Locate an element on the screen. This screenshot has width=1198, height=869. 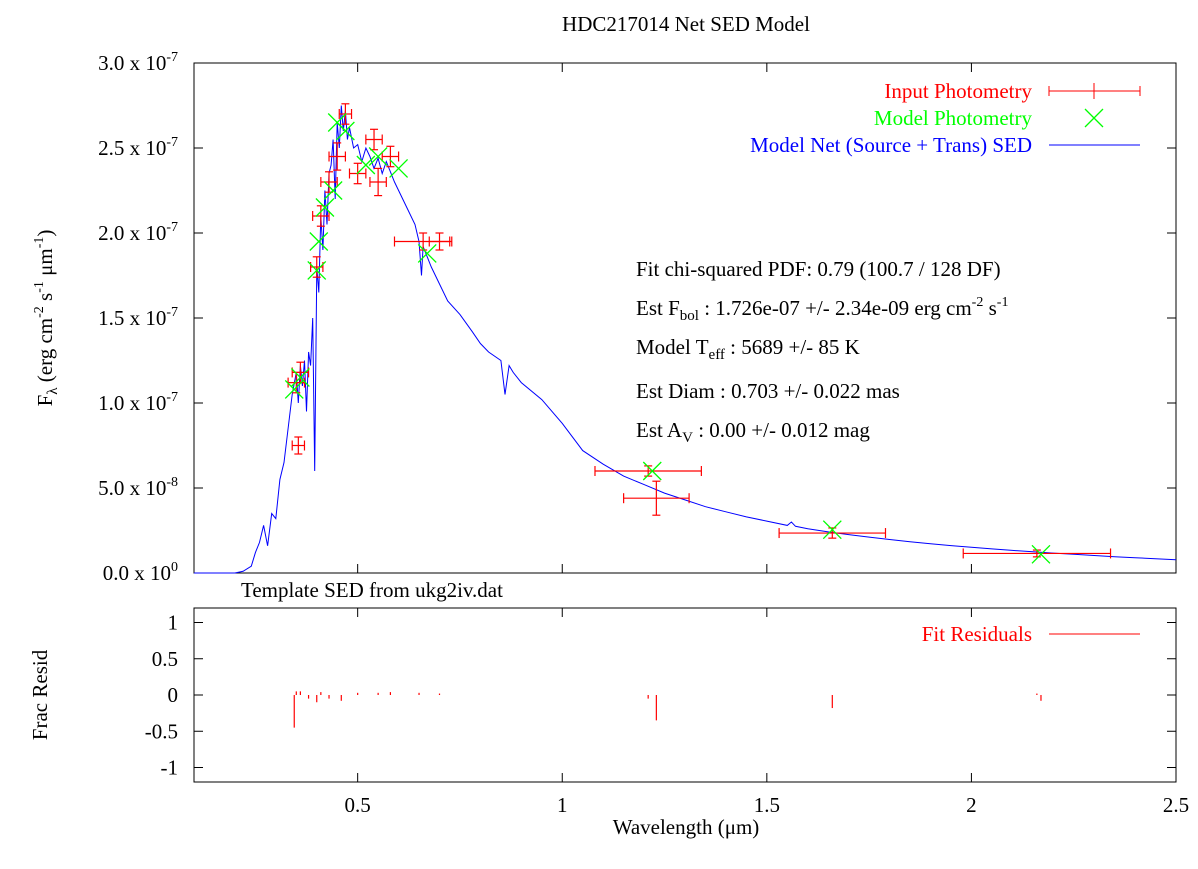
residuals-layer is located at coordinates (667, 709).